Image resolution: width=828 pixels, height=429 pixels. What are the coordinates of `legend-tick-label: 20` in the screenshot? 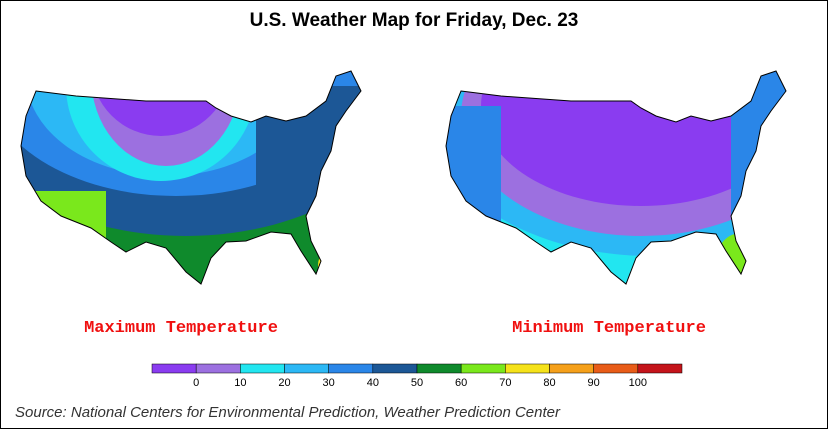 It's located at (284, 383).